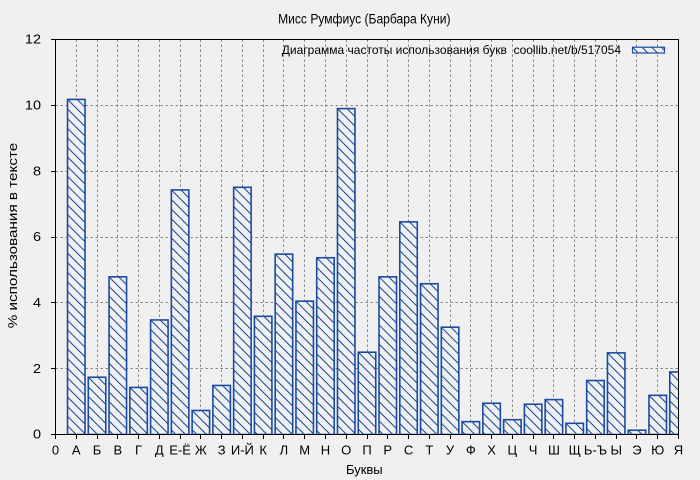 The height and width of the screenshot is (480, 700). I want to click on svg-text: О, so click(346, 450).